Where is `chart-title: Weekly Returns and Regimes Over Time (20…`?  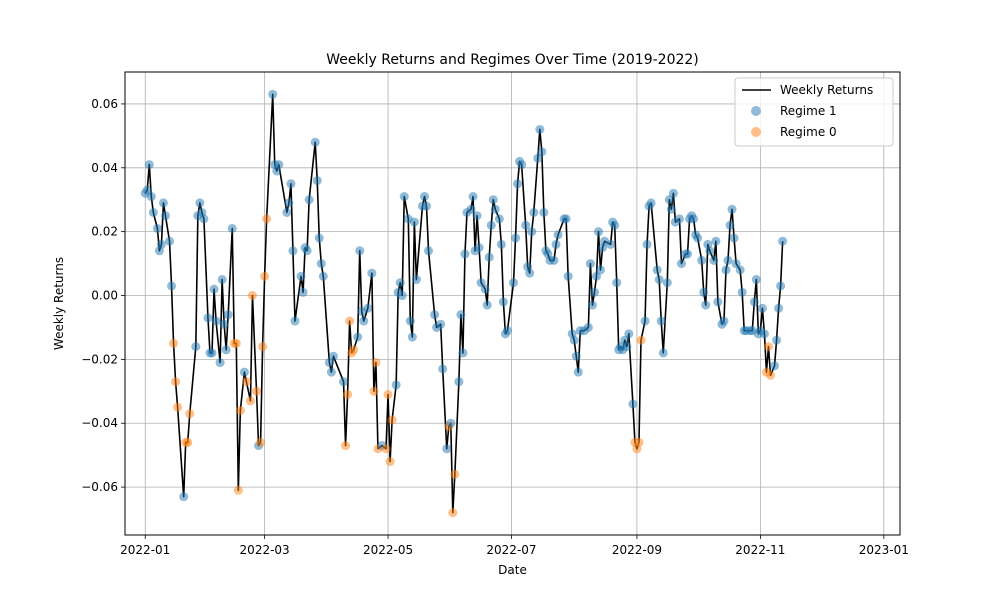 chart-title: Weekly Returns and Regimes Over Time (20… is located at coordinates (512, 60).